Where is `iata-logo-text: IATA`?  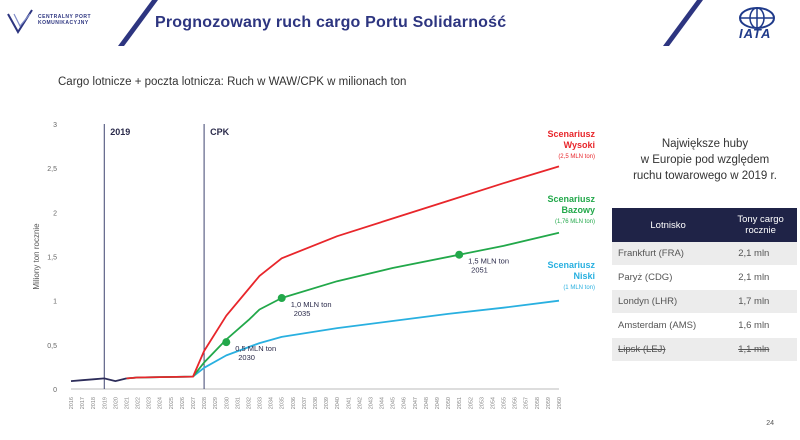 iata-logo-text: IATA is located at coordinates (755, 33).